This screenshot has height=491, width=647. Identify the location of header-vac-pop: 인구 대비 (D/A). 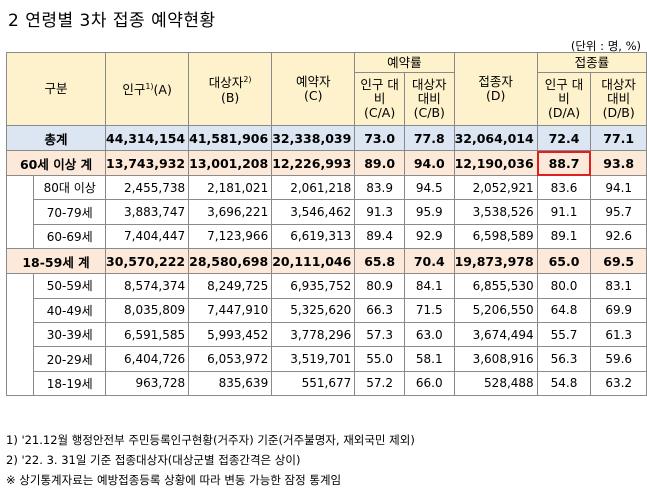
(564, 99).